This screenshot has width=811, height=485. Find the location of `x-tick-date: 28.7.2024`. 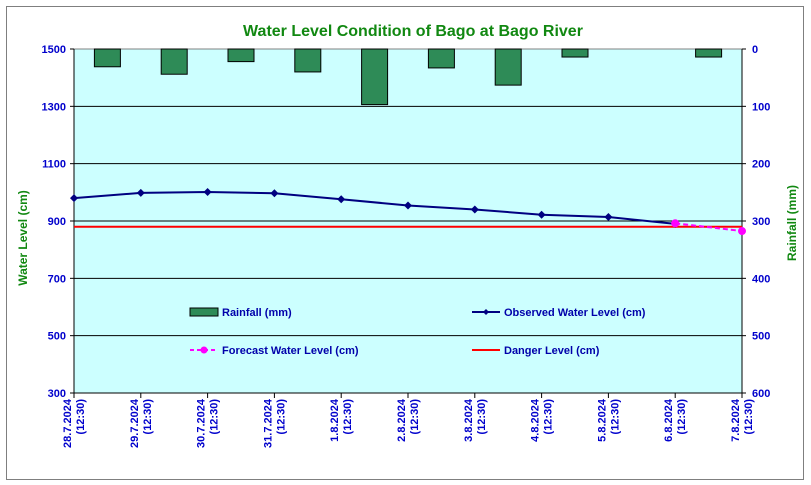

x-tick-date: 28.7.2024 is located at coordinates (68, 423).